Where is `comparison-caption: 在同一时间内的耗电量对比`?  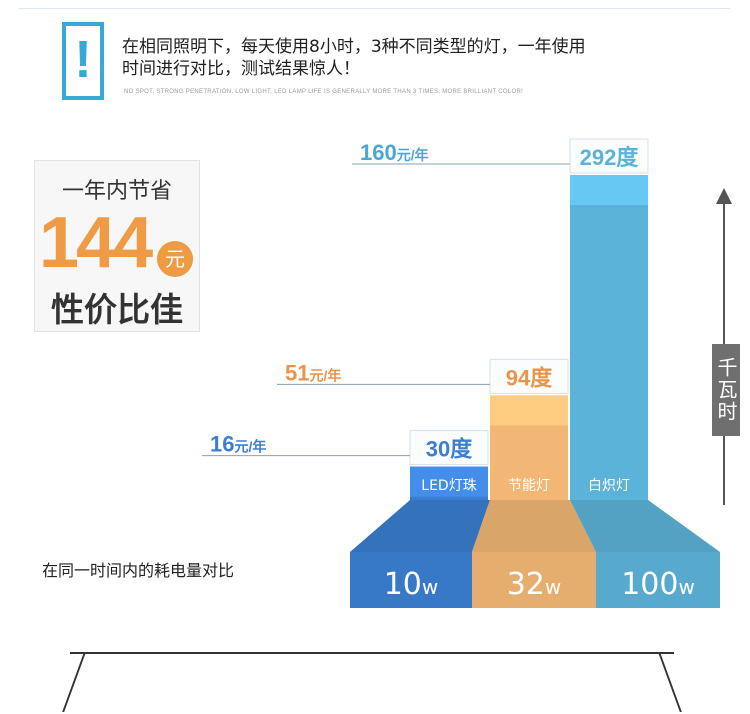
comparison-caption: 在同一时间内的耗电量对比 is located at coordinates (138, 570).